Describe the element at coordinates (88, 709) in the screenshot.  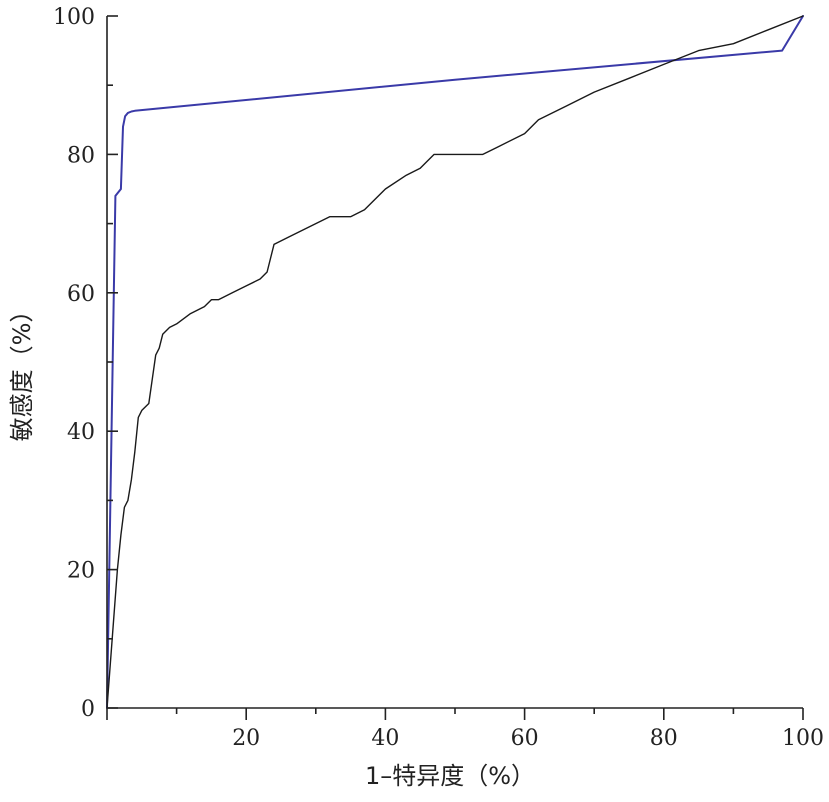
I see `y-tick-label: 0` at that location.